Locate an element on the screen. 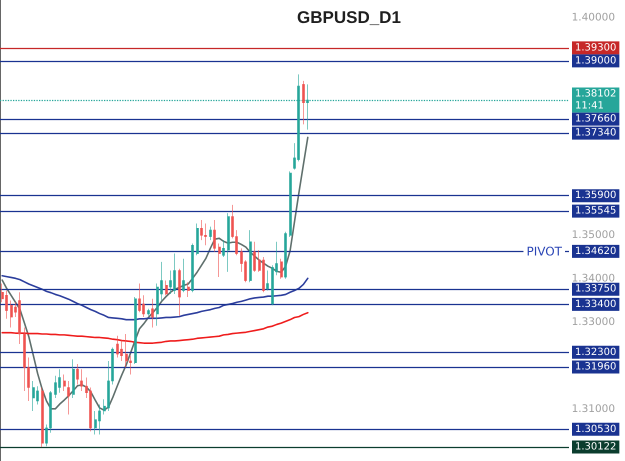 This screenshot has height=461, width=625. ref-line-label: 1.34620 is located at coordinates (595, 251).